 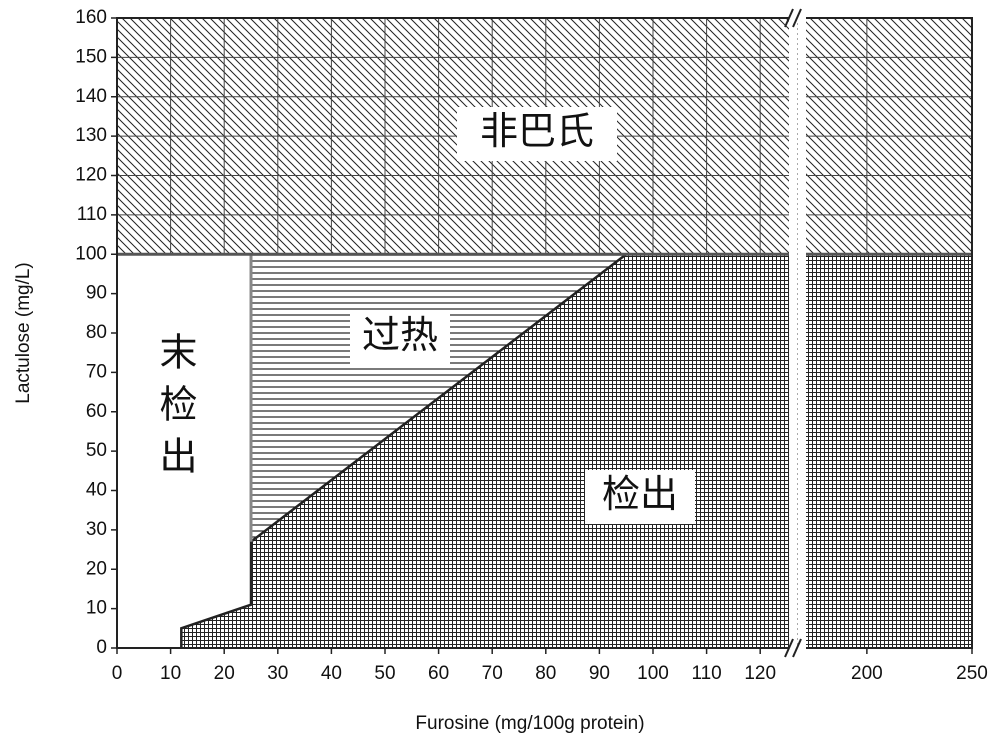 What do you see at coordinates (96, 568) in the screenshot?
I see `y-tick-label: 20` at bounding box center [96, 568].